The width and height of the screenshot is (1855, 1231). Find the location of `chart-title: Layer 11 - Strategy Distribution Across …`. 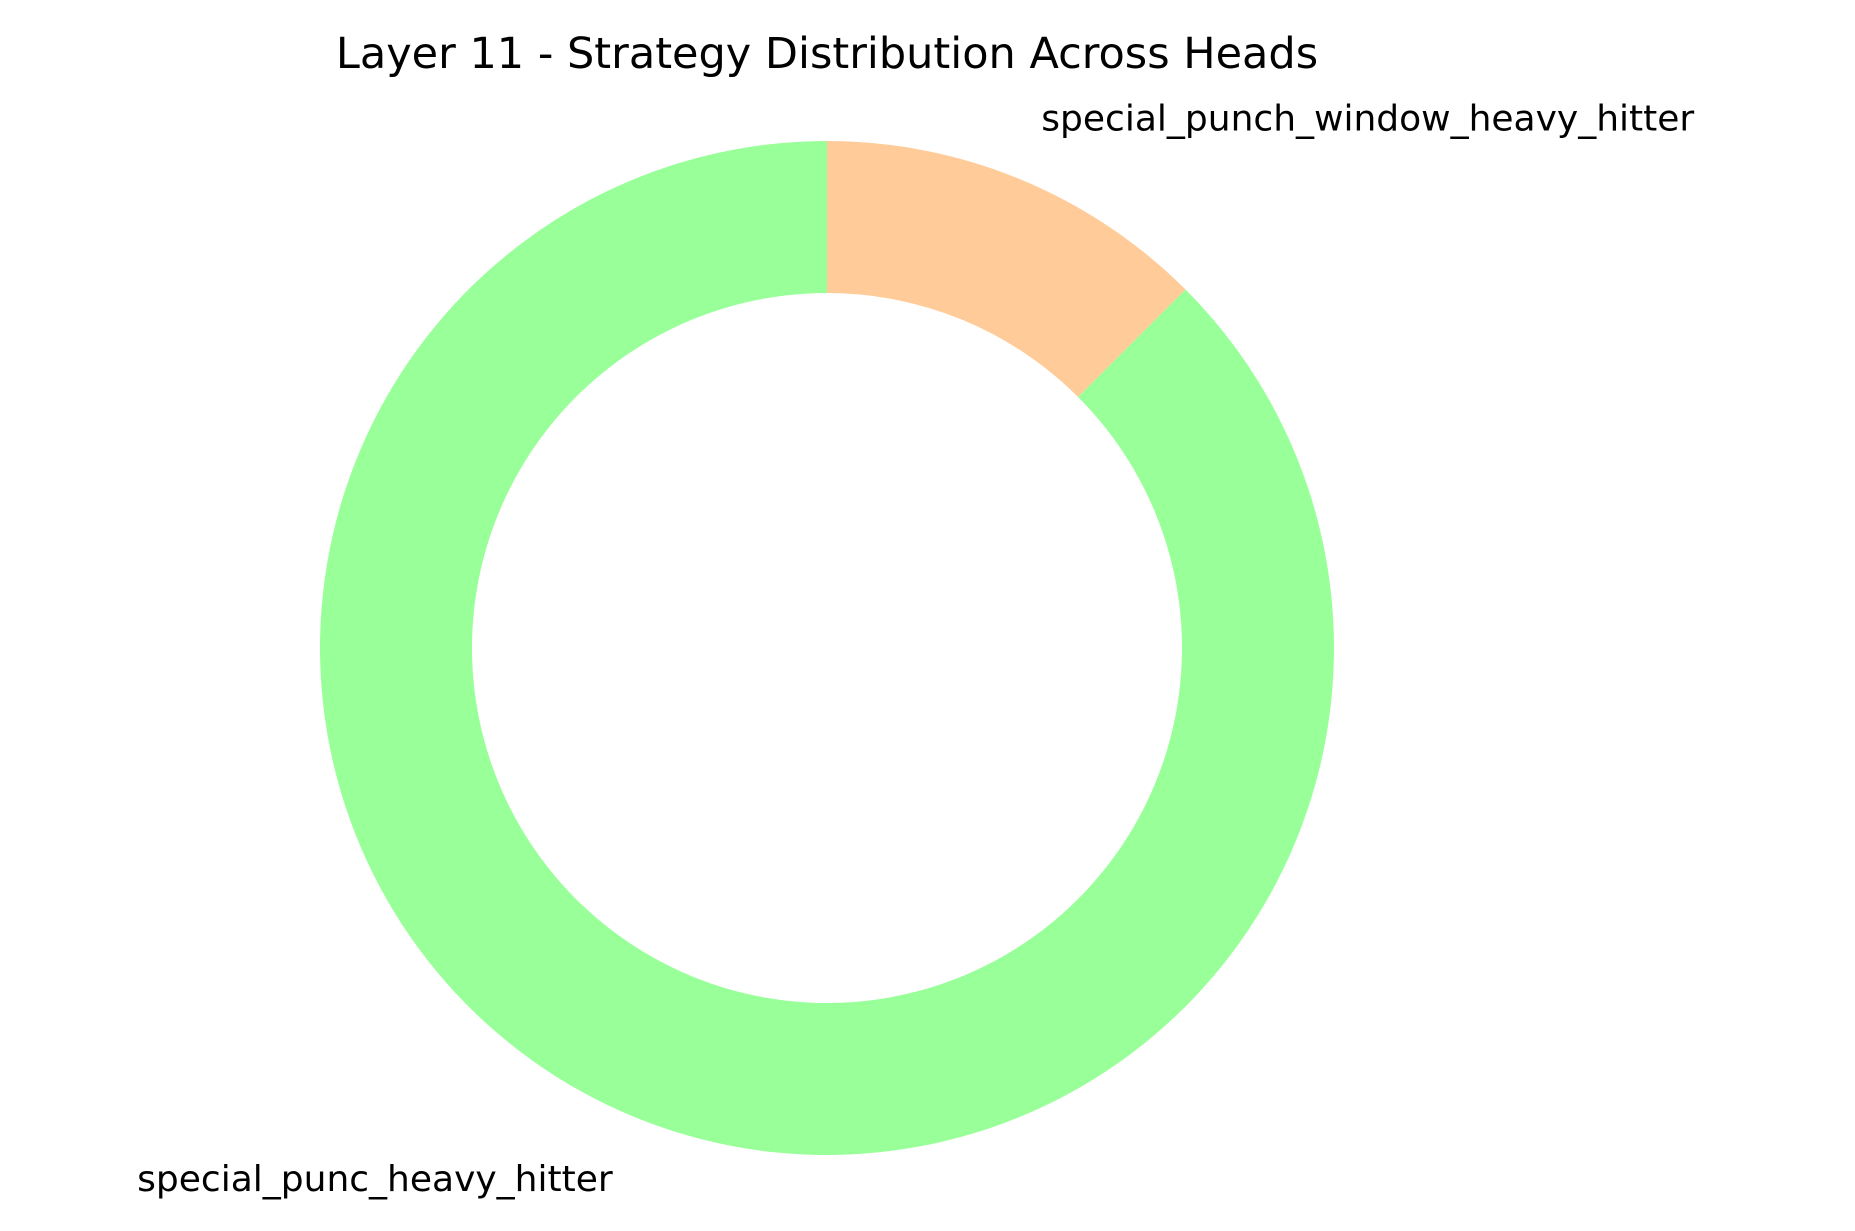

chart-title: Layer 11 - Strategy Distribution Across … is located at coordinates (827, 54).